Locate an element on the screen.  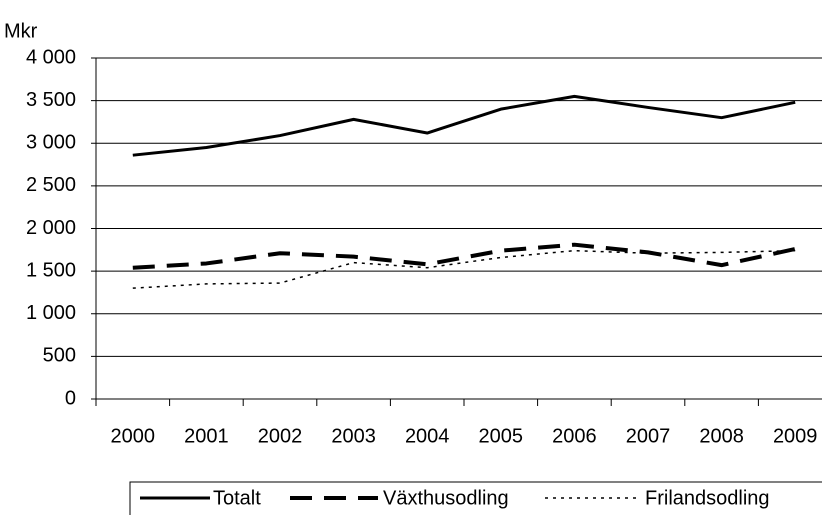
legend-label: Frilandsodling is located at coordinates (707, 498).